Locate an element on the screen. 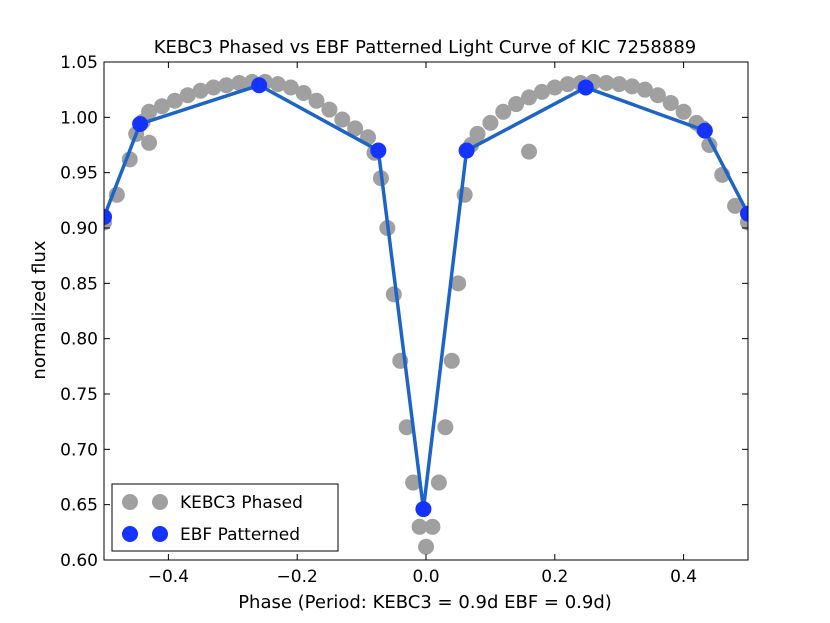 The width and height of the screenshot is (830, 623). x-tick-label: −0.2 is located at coordinates (297, 577).